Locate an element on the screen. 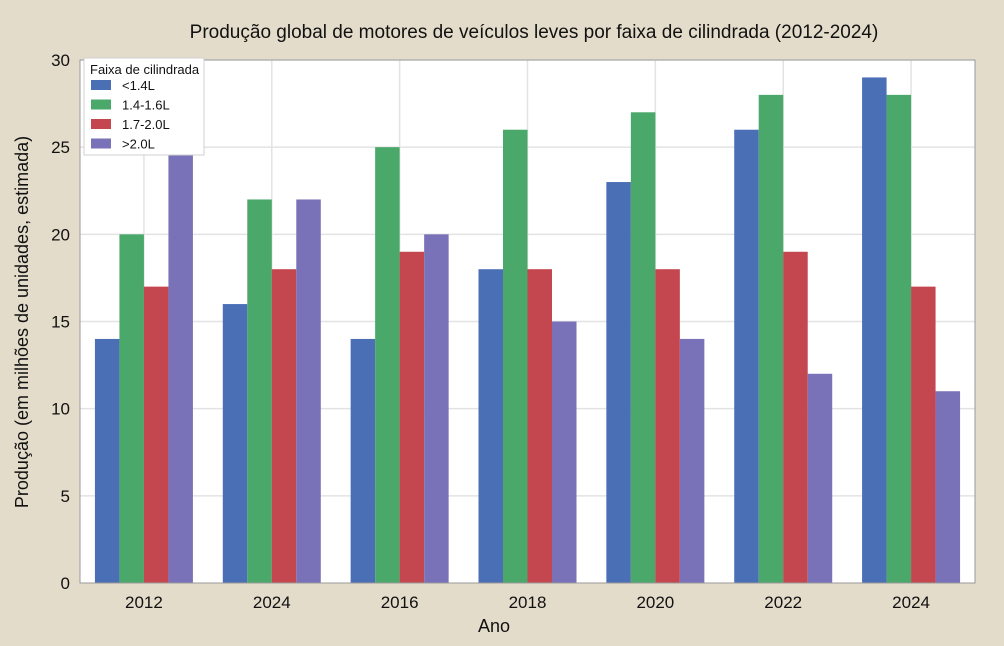 This screenshot has height=646, width=1004. y-axis-ticks: 0 5 10 15 20 25 30 is located at coordinates (60, 322).